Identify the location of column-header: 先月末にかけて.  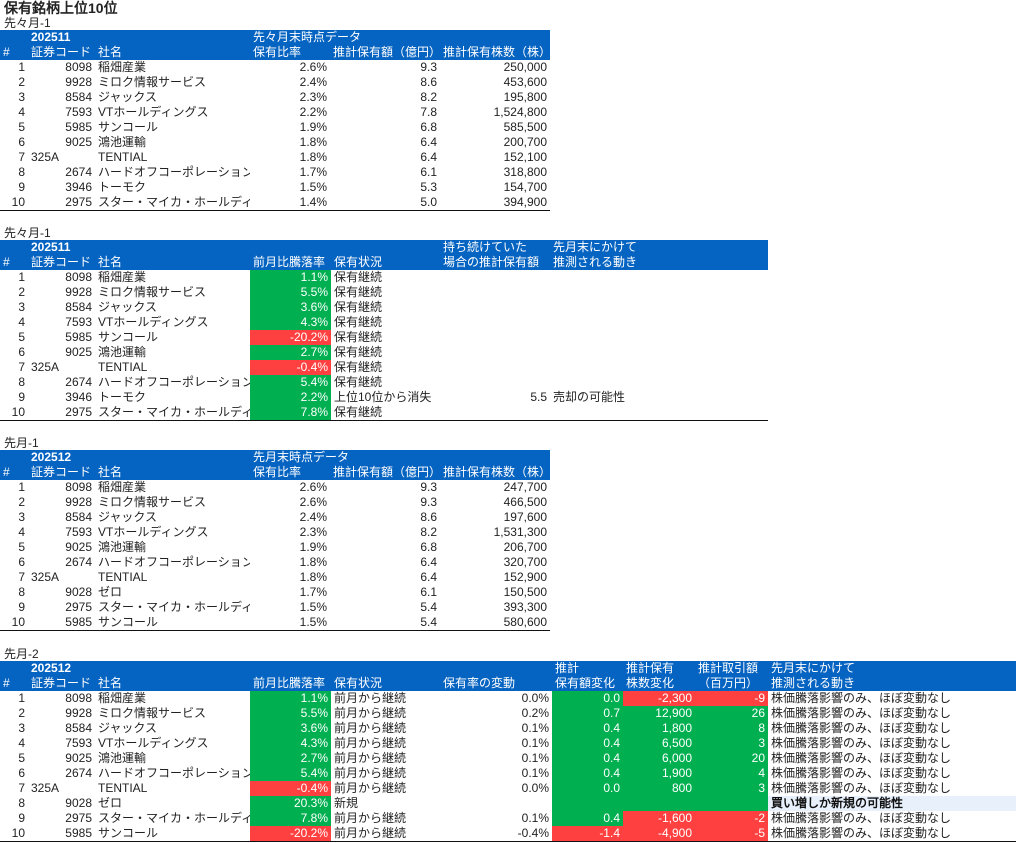
(892, 668).